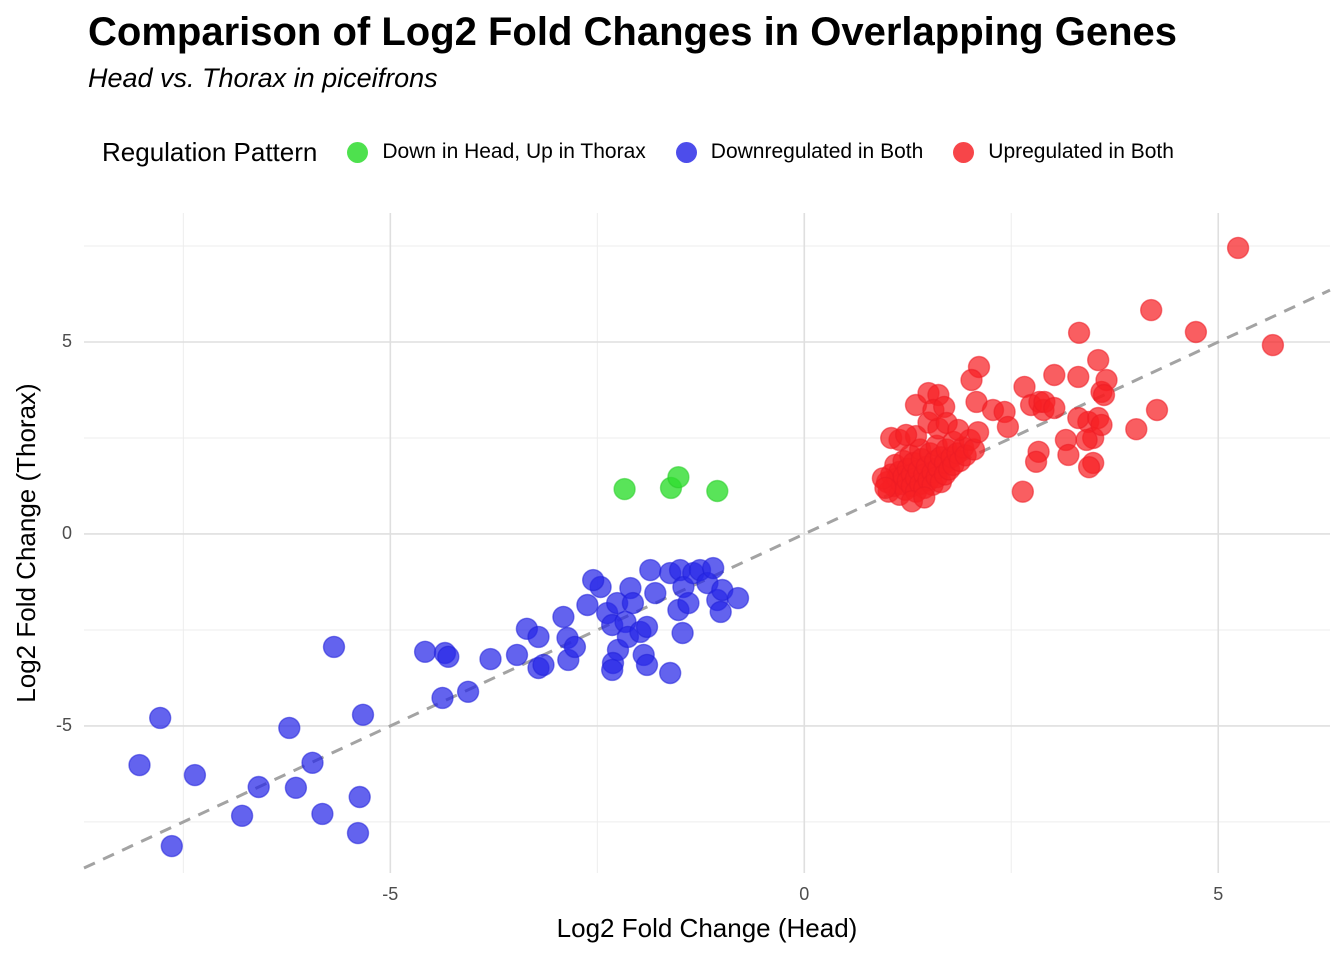 The width and height of the screenshot is (1344, 960). What do you see at coordinates (686, 152) in the screenshot?
I see `blue-dot-icon` at bounding box center [686, 152].